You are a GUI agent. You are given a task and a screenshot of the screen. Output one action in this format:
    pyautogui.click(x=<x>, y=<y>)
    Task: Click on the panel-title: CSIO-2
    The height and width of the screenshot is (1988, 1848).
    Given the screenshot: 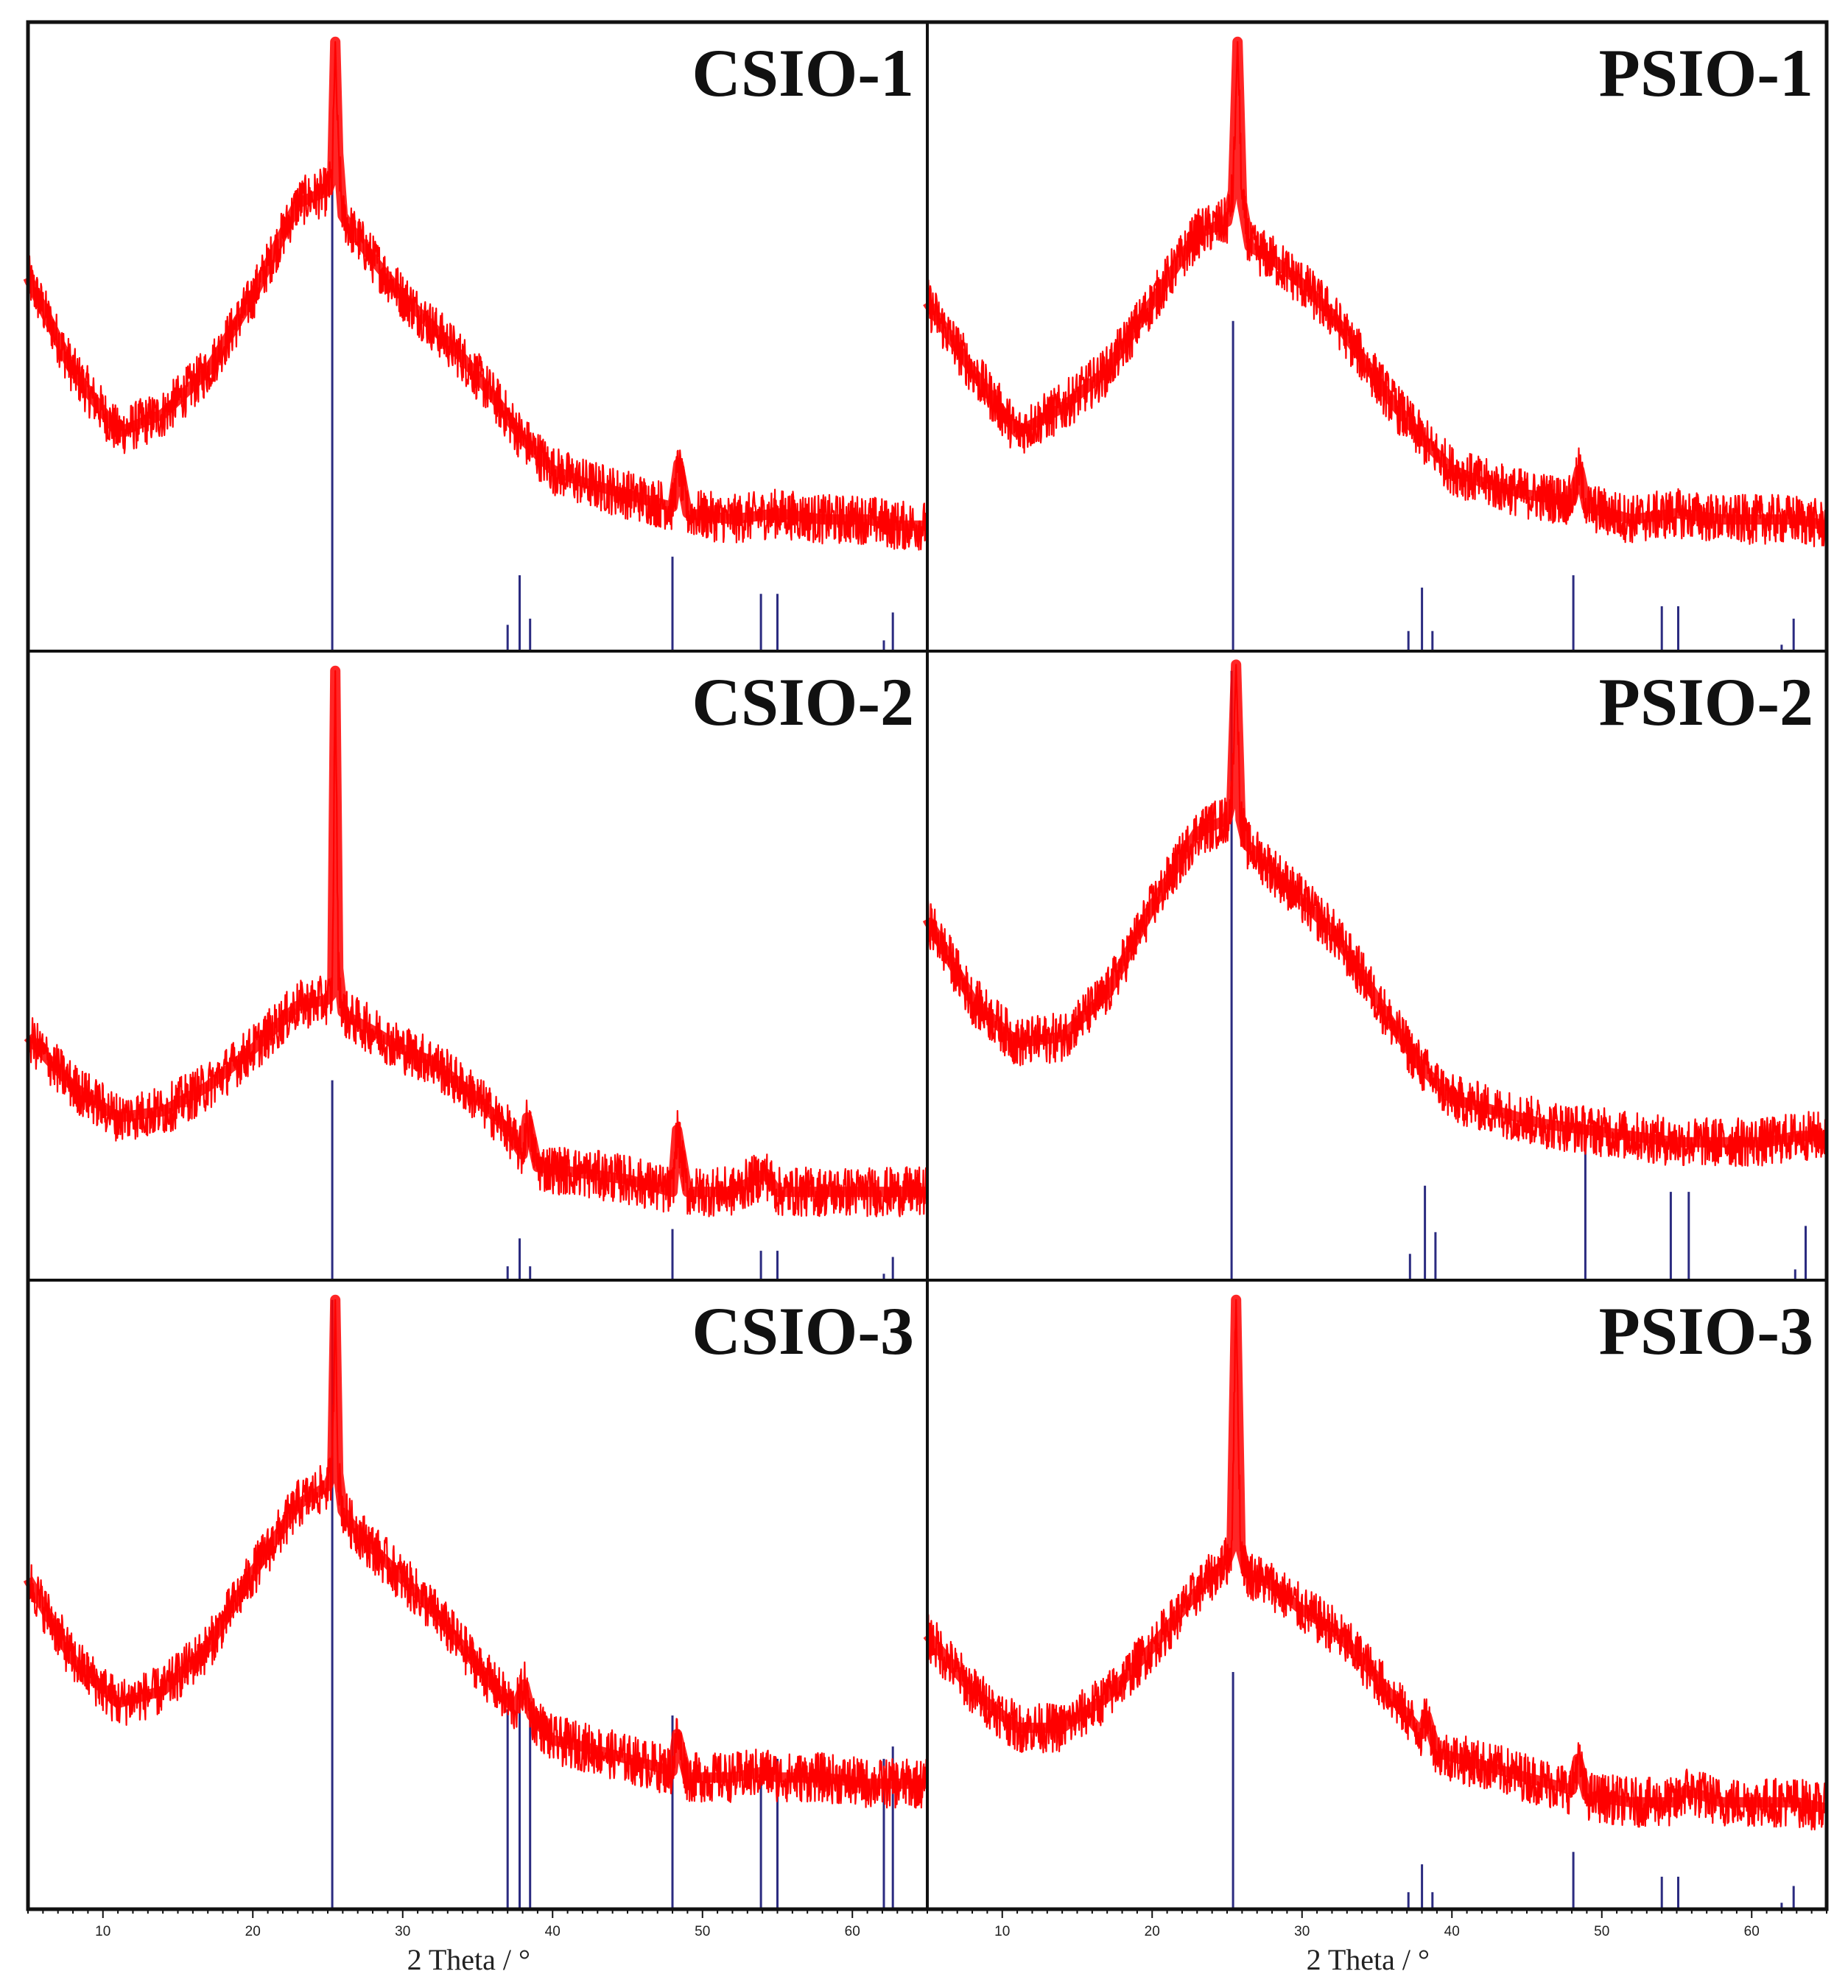 What is the action you would take?
    pyautogui.click(x=803, y=702)
    